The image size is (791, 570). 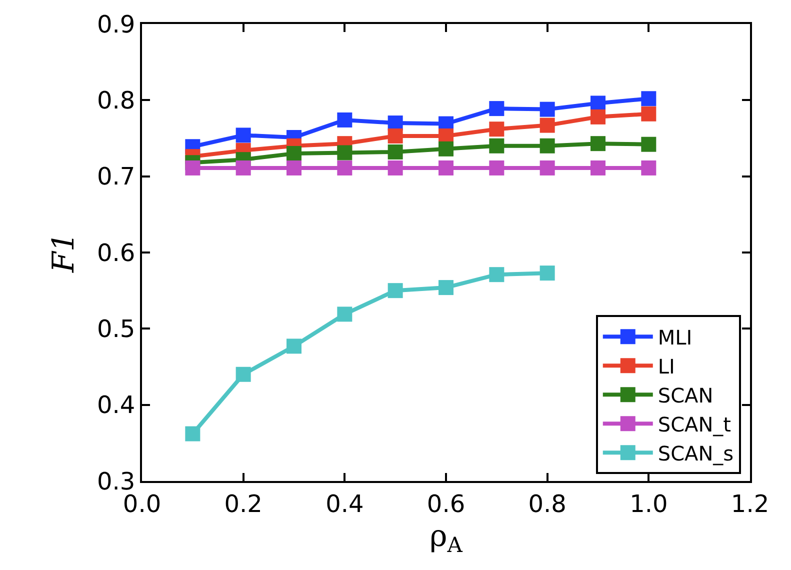 I want to click on legend-label: MLI, so click(x=675, y=337).